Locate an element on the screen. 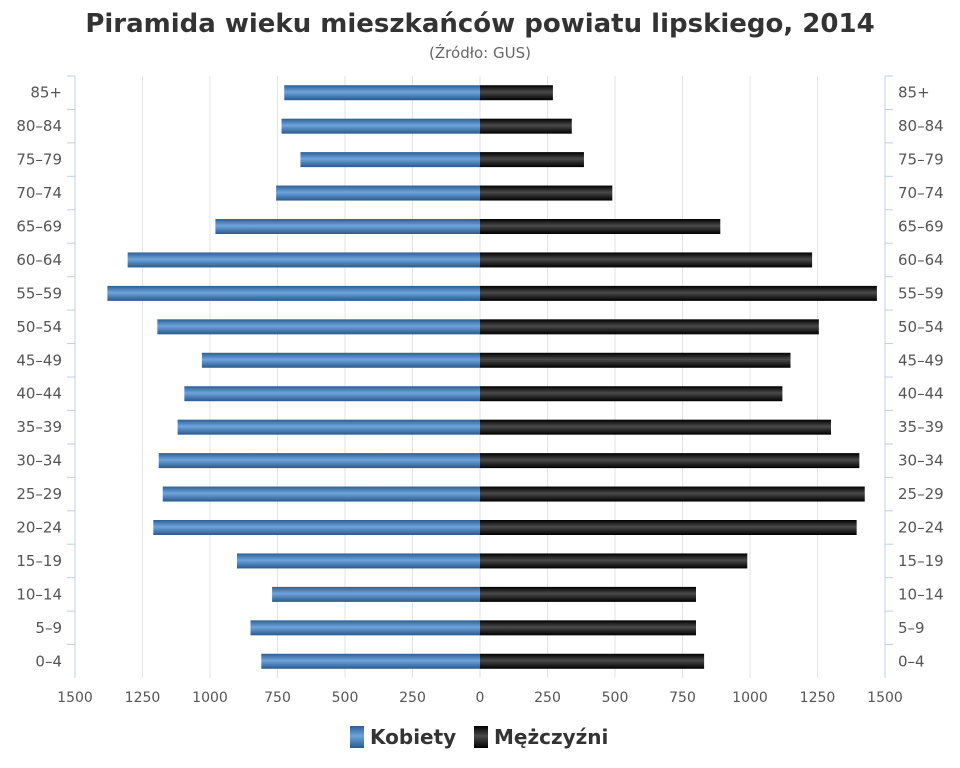 This screenshot has height=768, width=960. y-label-right: 35–39 is located at coordinates (921, 427).